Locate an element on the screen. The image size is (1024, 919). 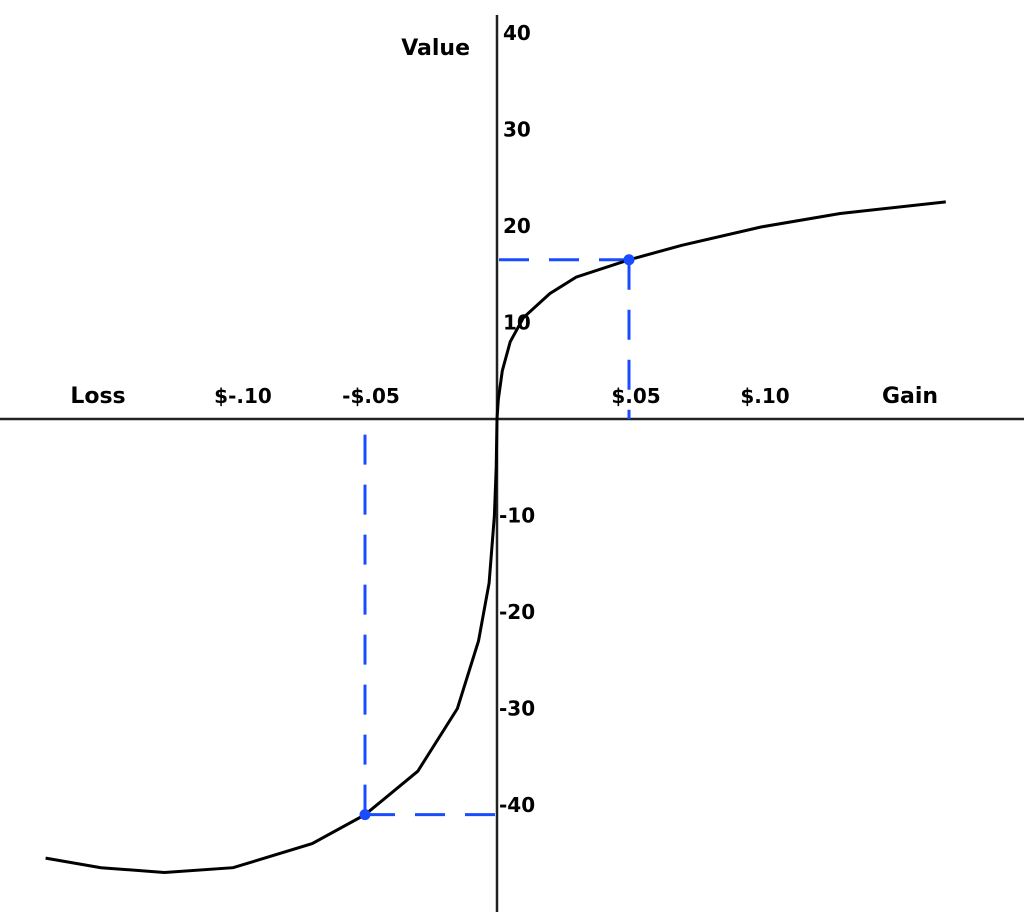
y-tick-label: 40 is located at coordinates (517, 33).